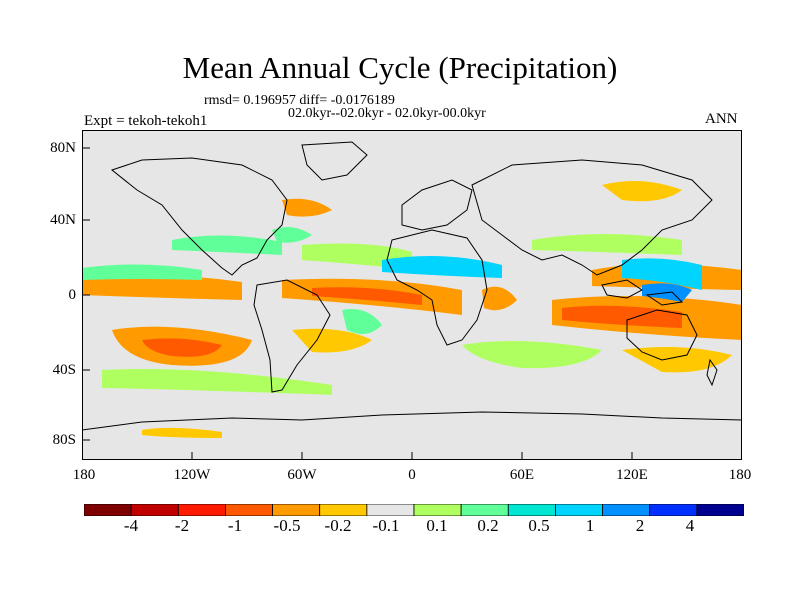 This screenshot has height=600, width=800. I want to click on y-axis-label: 0, so click(72, 295).